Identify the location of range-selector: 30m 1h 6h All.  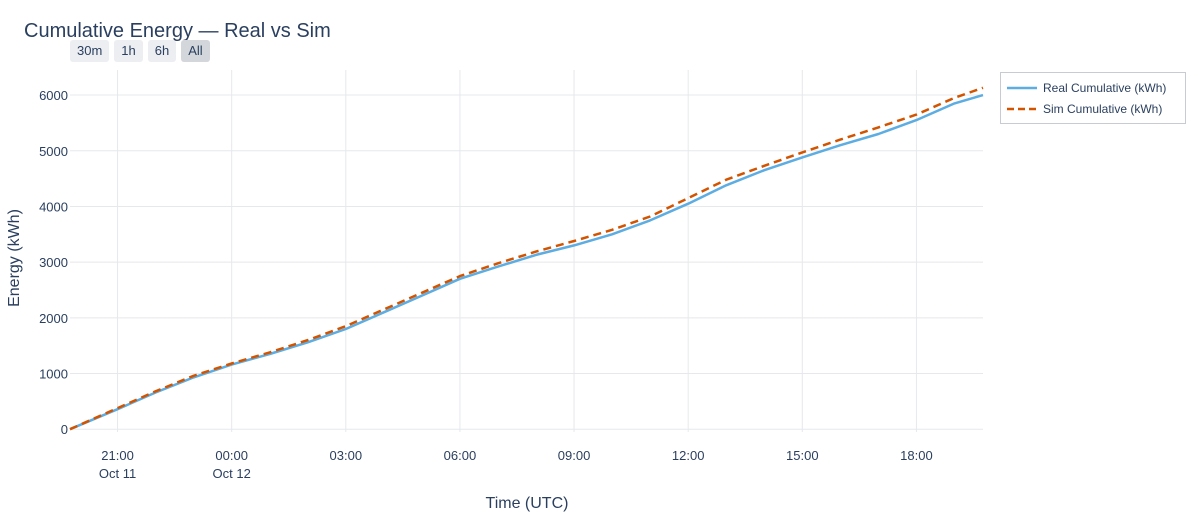
(140, 51).